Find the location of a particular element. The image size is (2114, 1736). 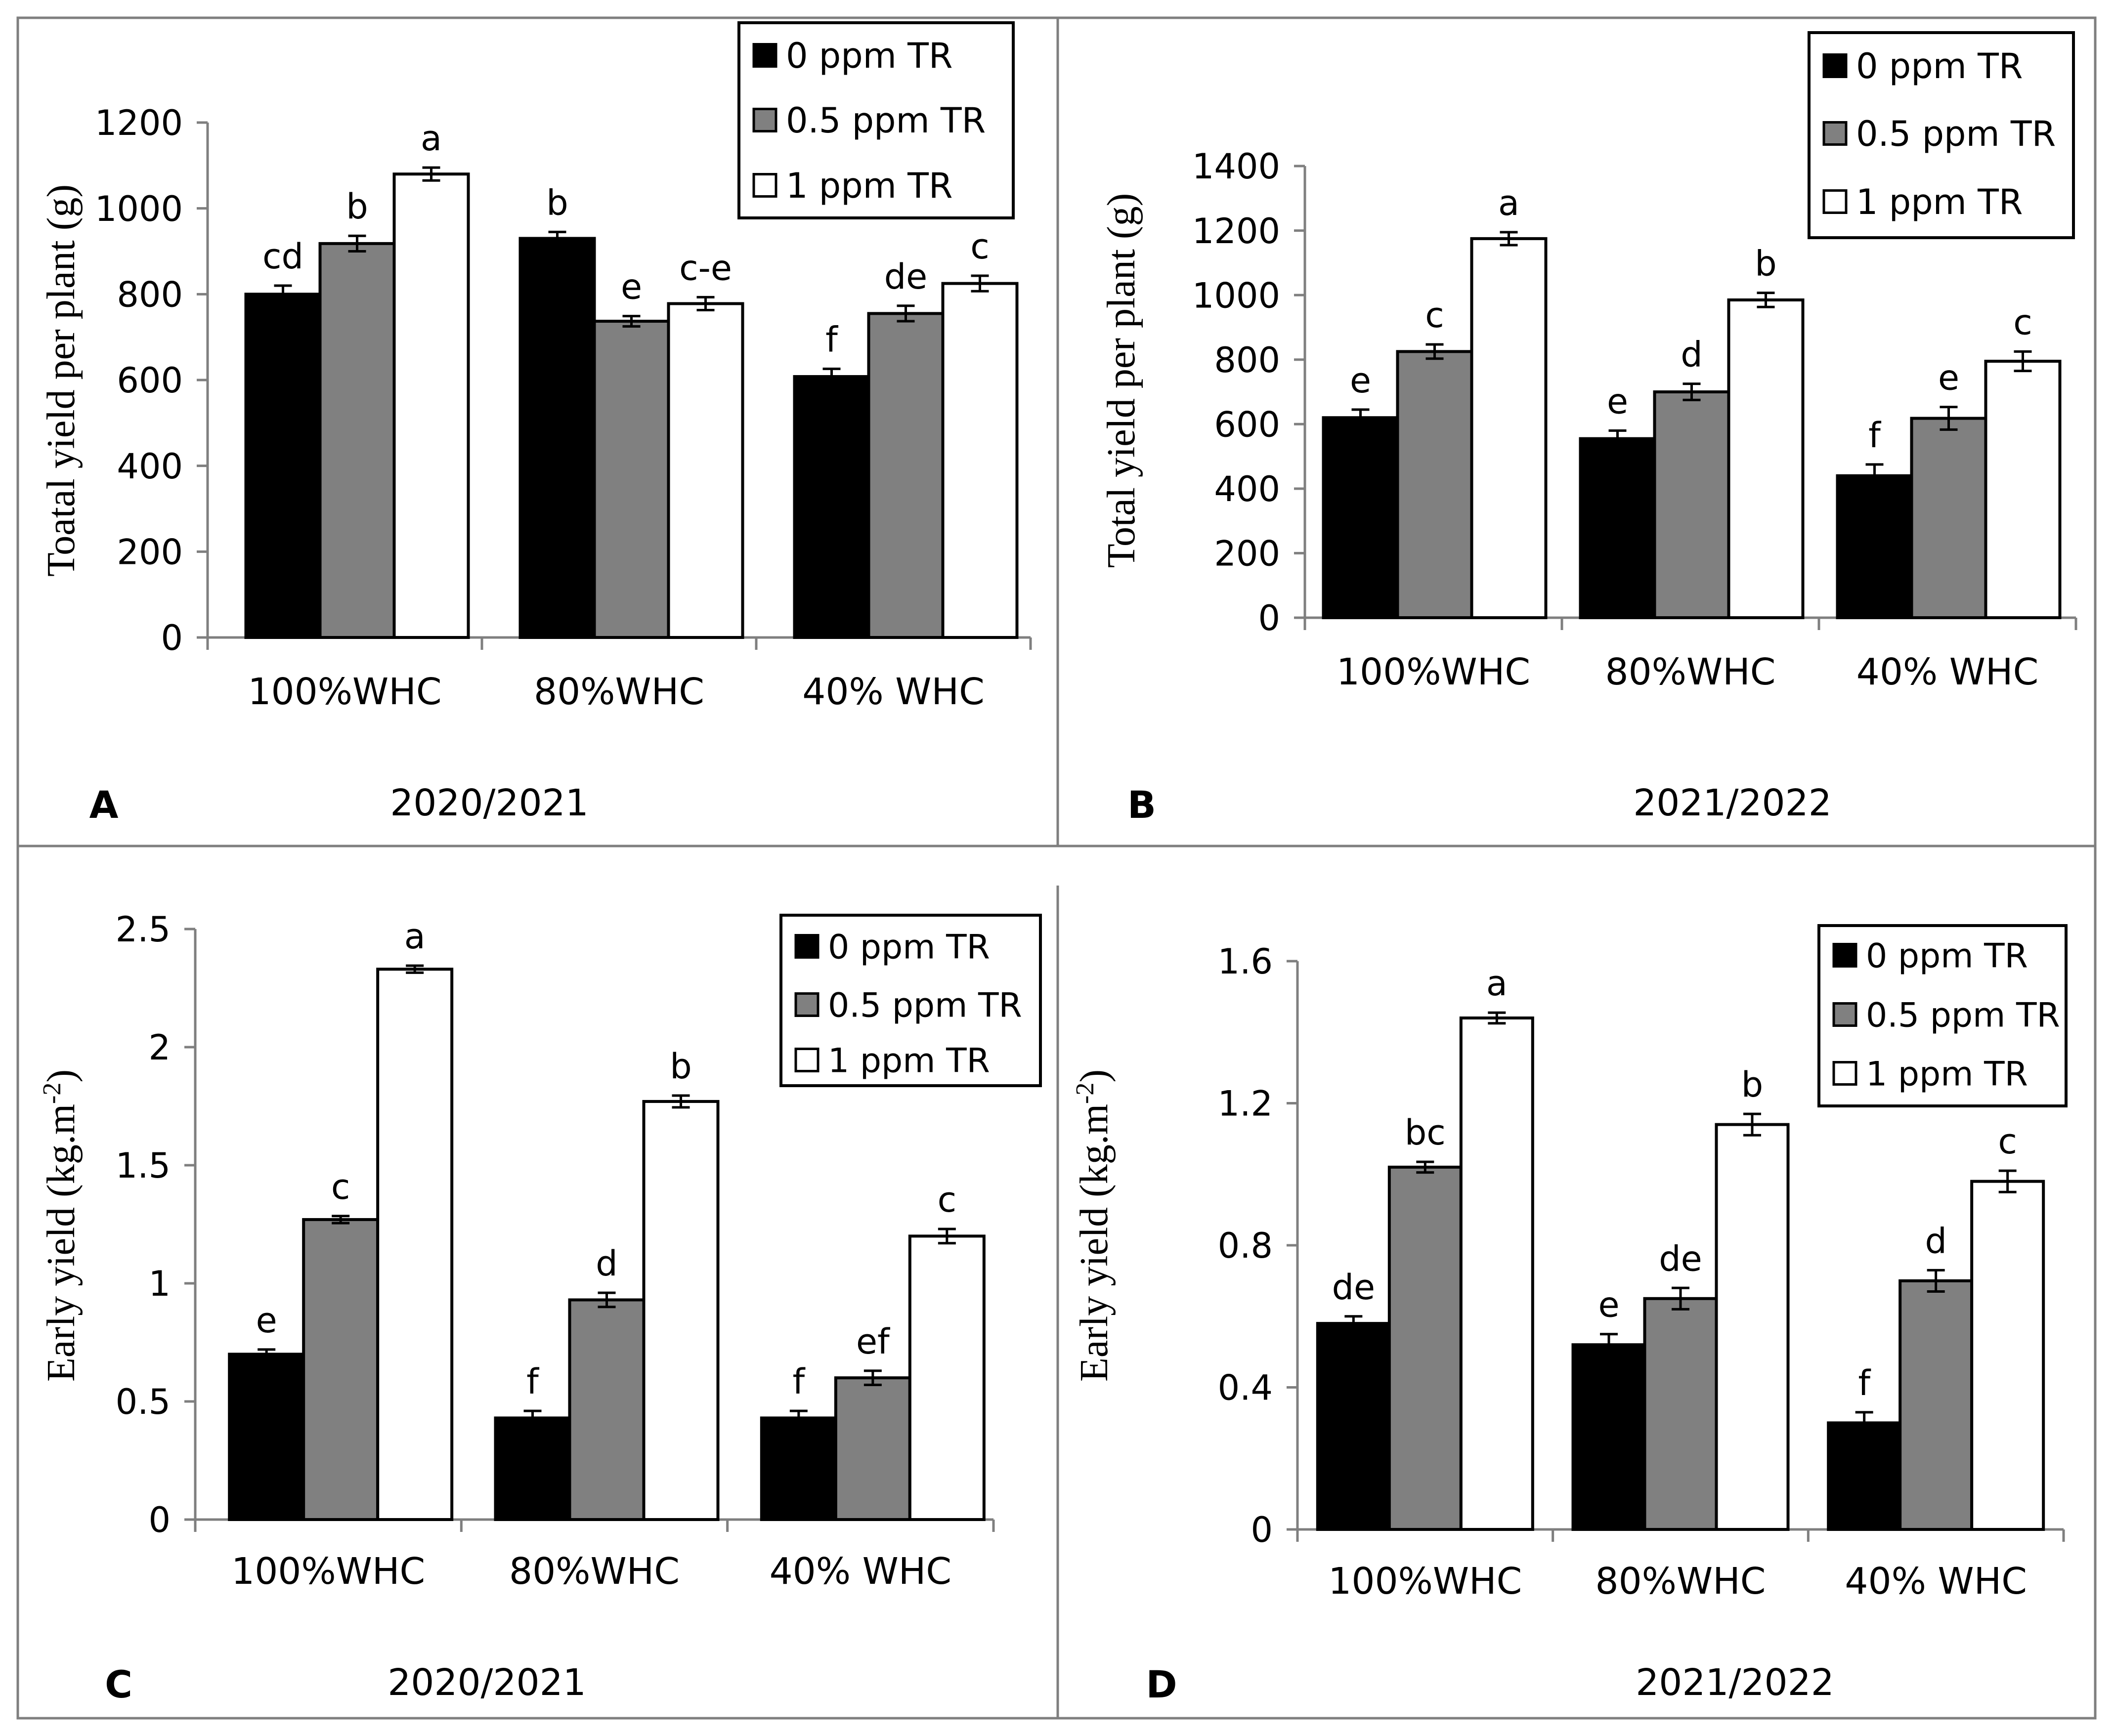

panel-label: A is located at coordinates (104, 805).